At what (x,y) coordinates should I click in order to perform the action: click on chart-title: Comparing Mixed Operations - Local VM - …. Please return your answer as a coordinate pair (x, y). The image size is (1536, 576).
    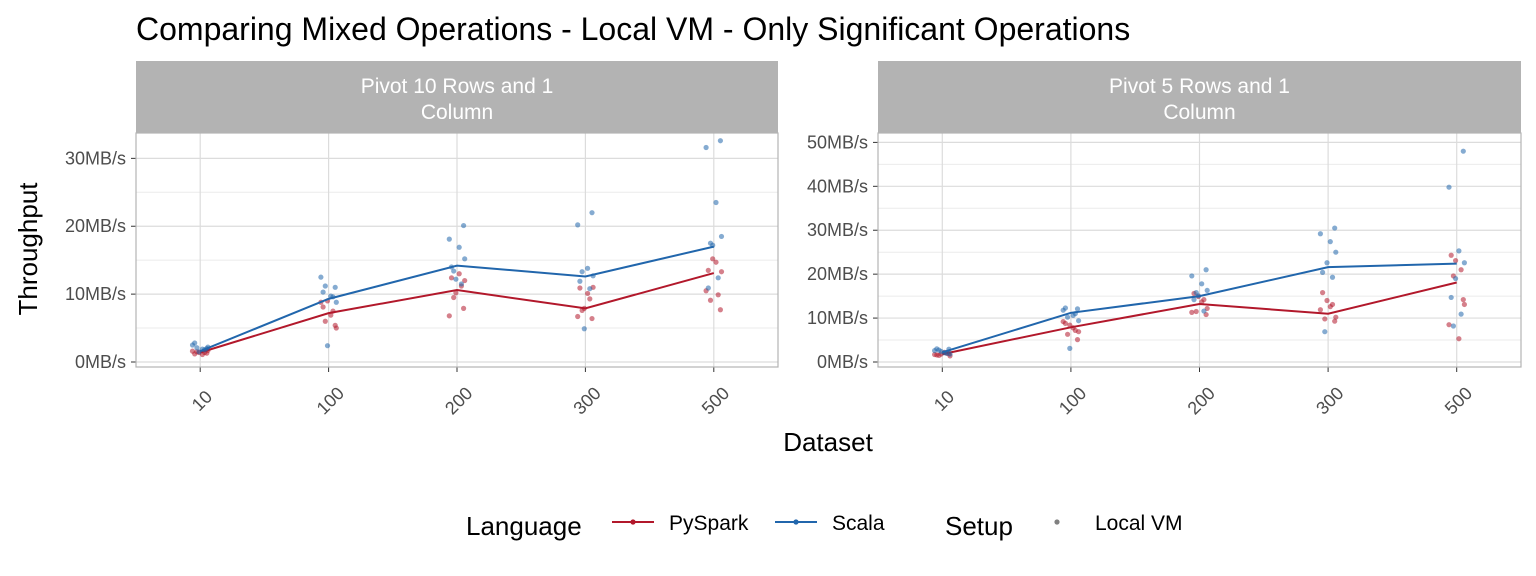
    Looking at the image, I should click on (633, 29).